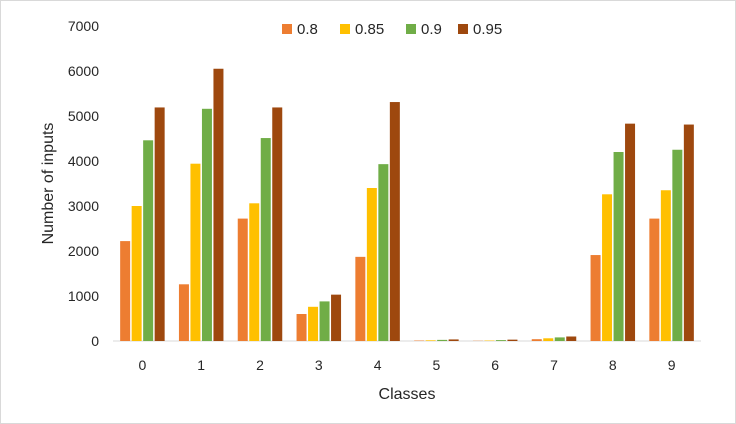  Describe the element at coordinates (630, 232) in the screenshot. I see `bar-series-0.95-class-8` at that location.